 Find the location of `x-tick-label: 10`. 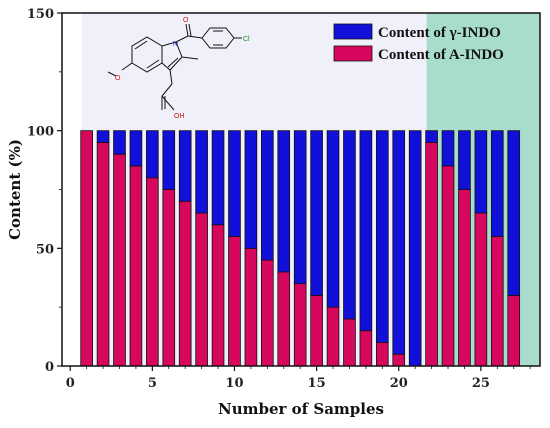

x-tick-label: 10 is located at coordinates (234, 383).